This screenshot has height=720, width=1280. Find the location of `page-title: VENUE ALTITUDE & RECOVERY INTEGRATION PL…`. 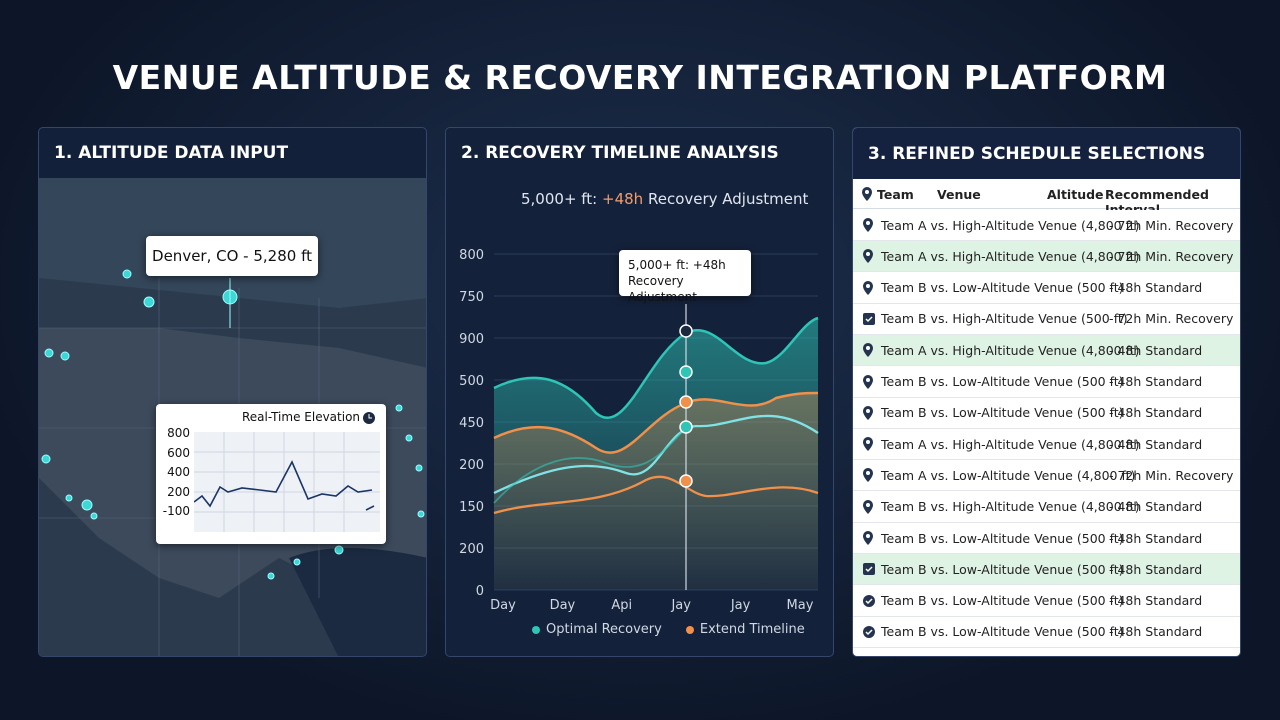

page-title: VENUE ALTITUDE & RECOVERY INTEGRATION PL… is located at coordinates (640, 77).